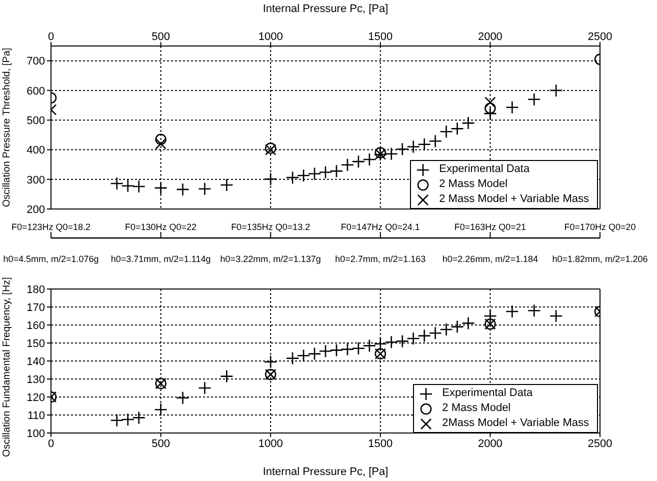 The height and width of the screenshot is (481, 657). I want to click on y-tick-label: 100, so click(35, 434).